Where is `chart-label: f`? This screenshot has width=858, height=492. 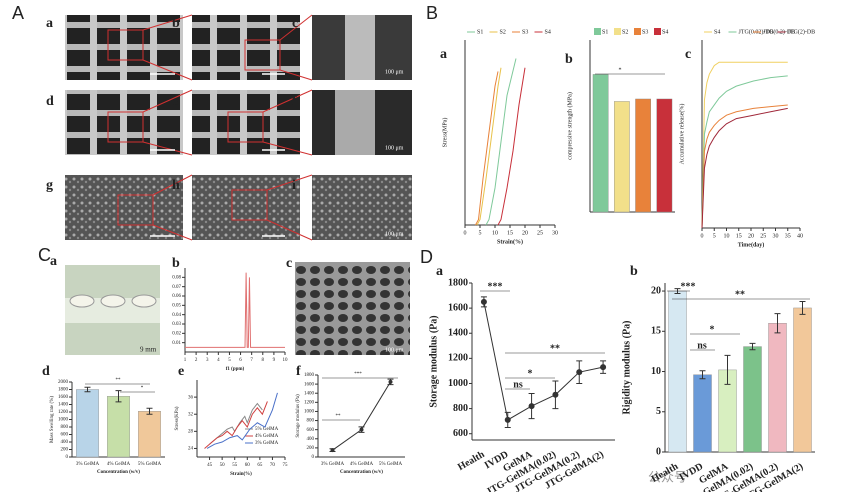
chart-label: f is located at coordinates (298, 371).